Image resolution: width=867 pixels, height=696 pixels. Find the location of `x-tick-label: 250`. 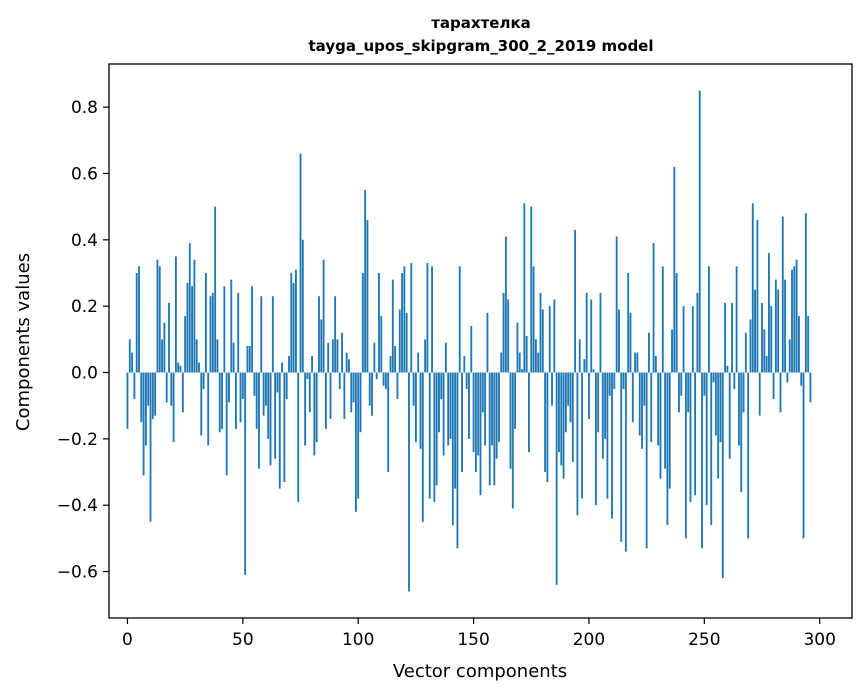

x-tick-label: 250 is located at coordinates (704, 640).